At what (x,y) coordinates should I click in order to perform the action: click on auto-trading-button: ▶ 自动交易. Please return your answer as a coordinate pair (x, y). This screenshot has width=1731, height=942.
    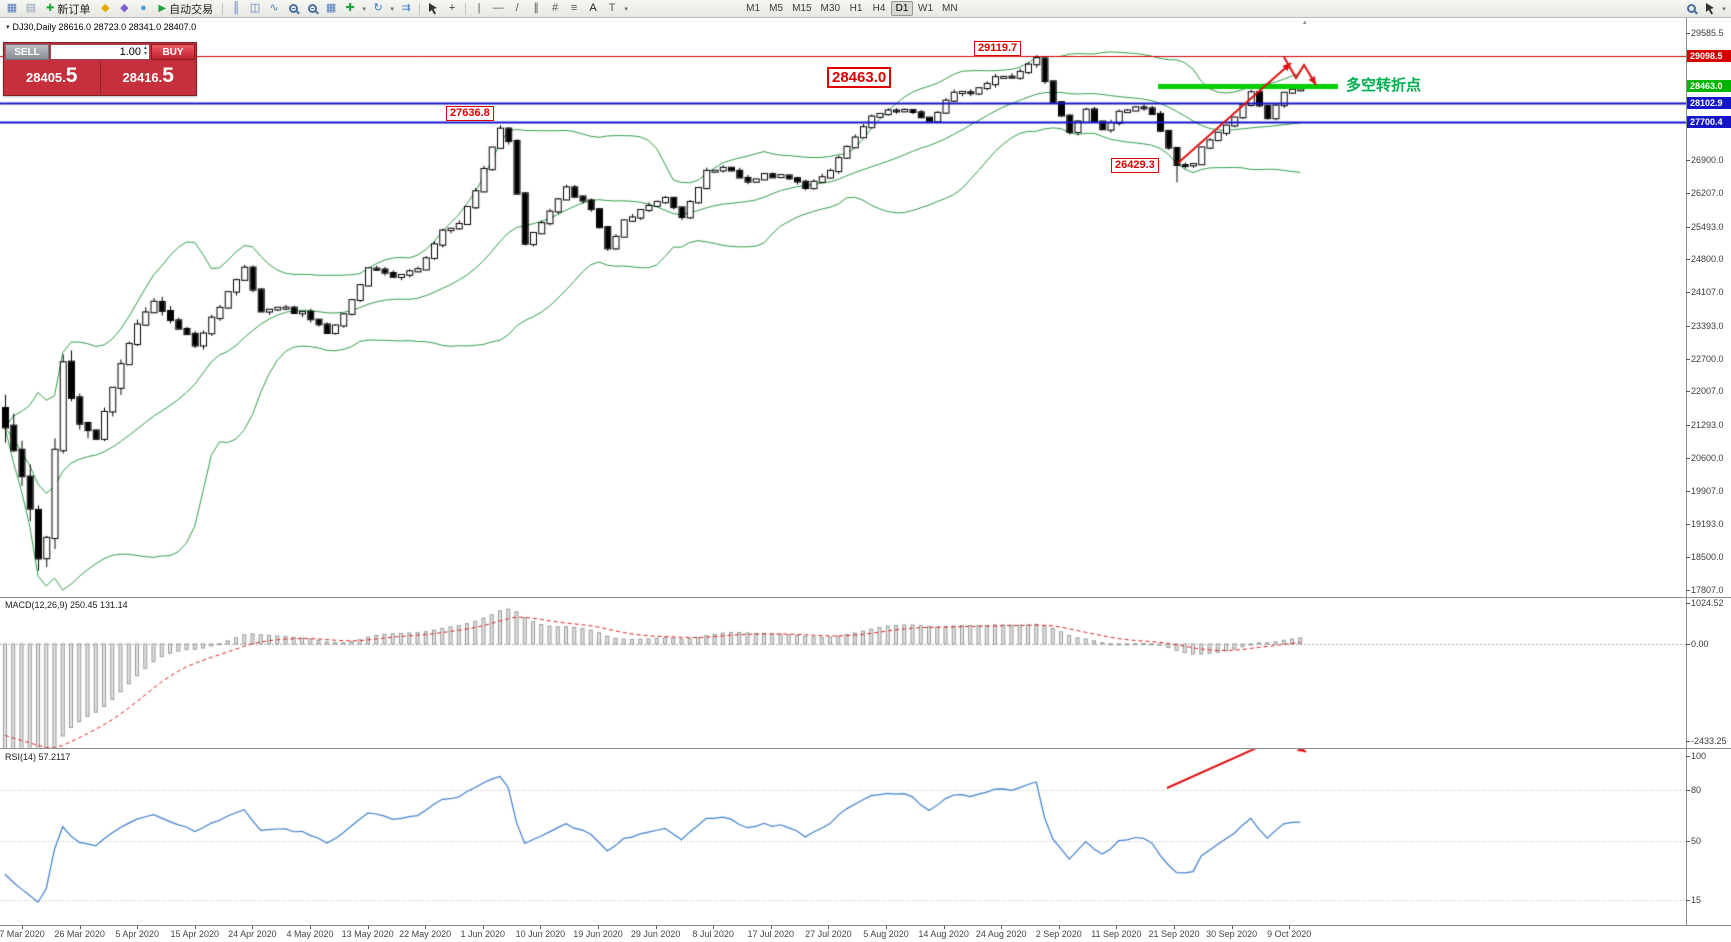
    Looking at the image, I should click on (185, 8).